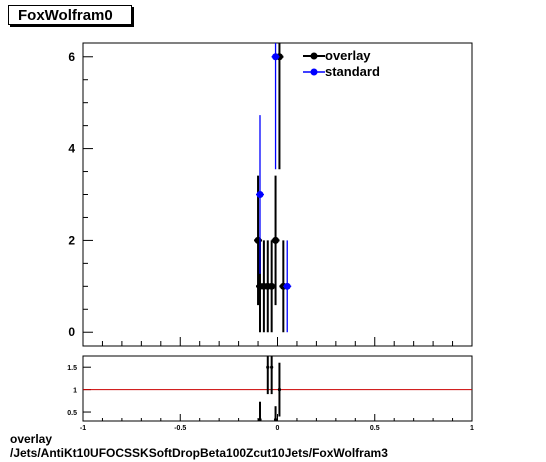  What do you see at coordinates (278, 428) in the screenshot?
I see `ratio-x-tick-label: 0` at bounding box center [278, 428].